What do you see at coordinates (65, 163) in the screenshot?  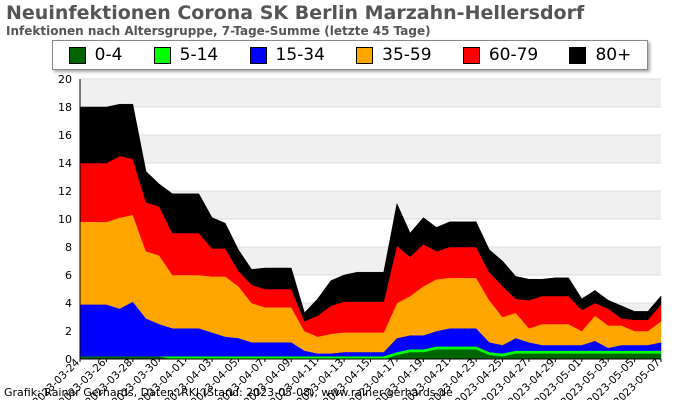 I see `y-tick-label: 14` at bounding box center [65, 163].